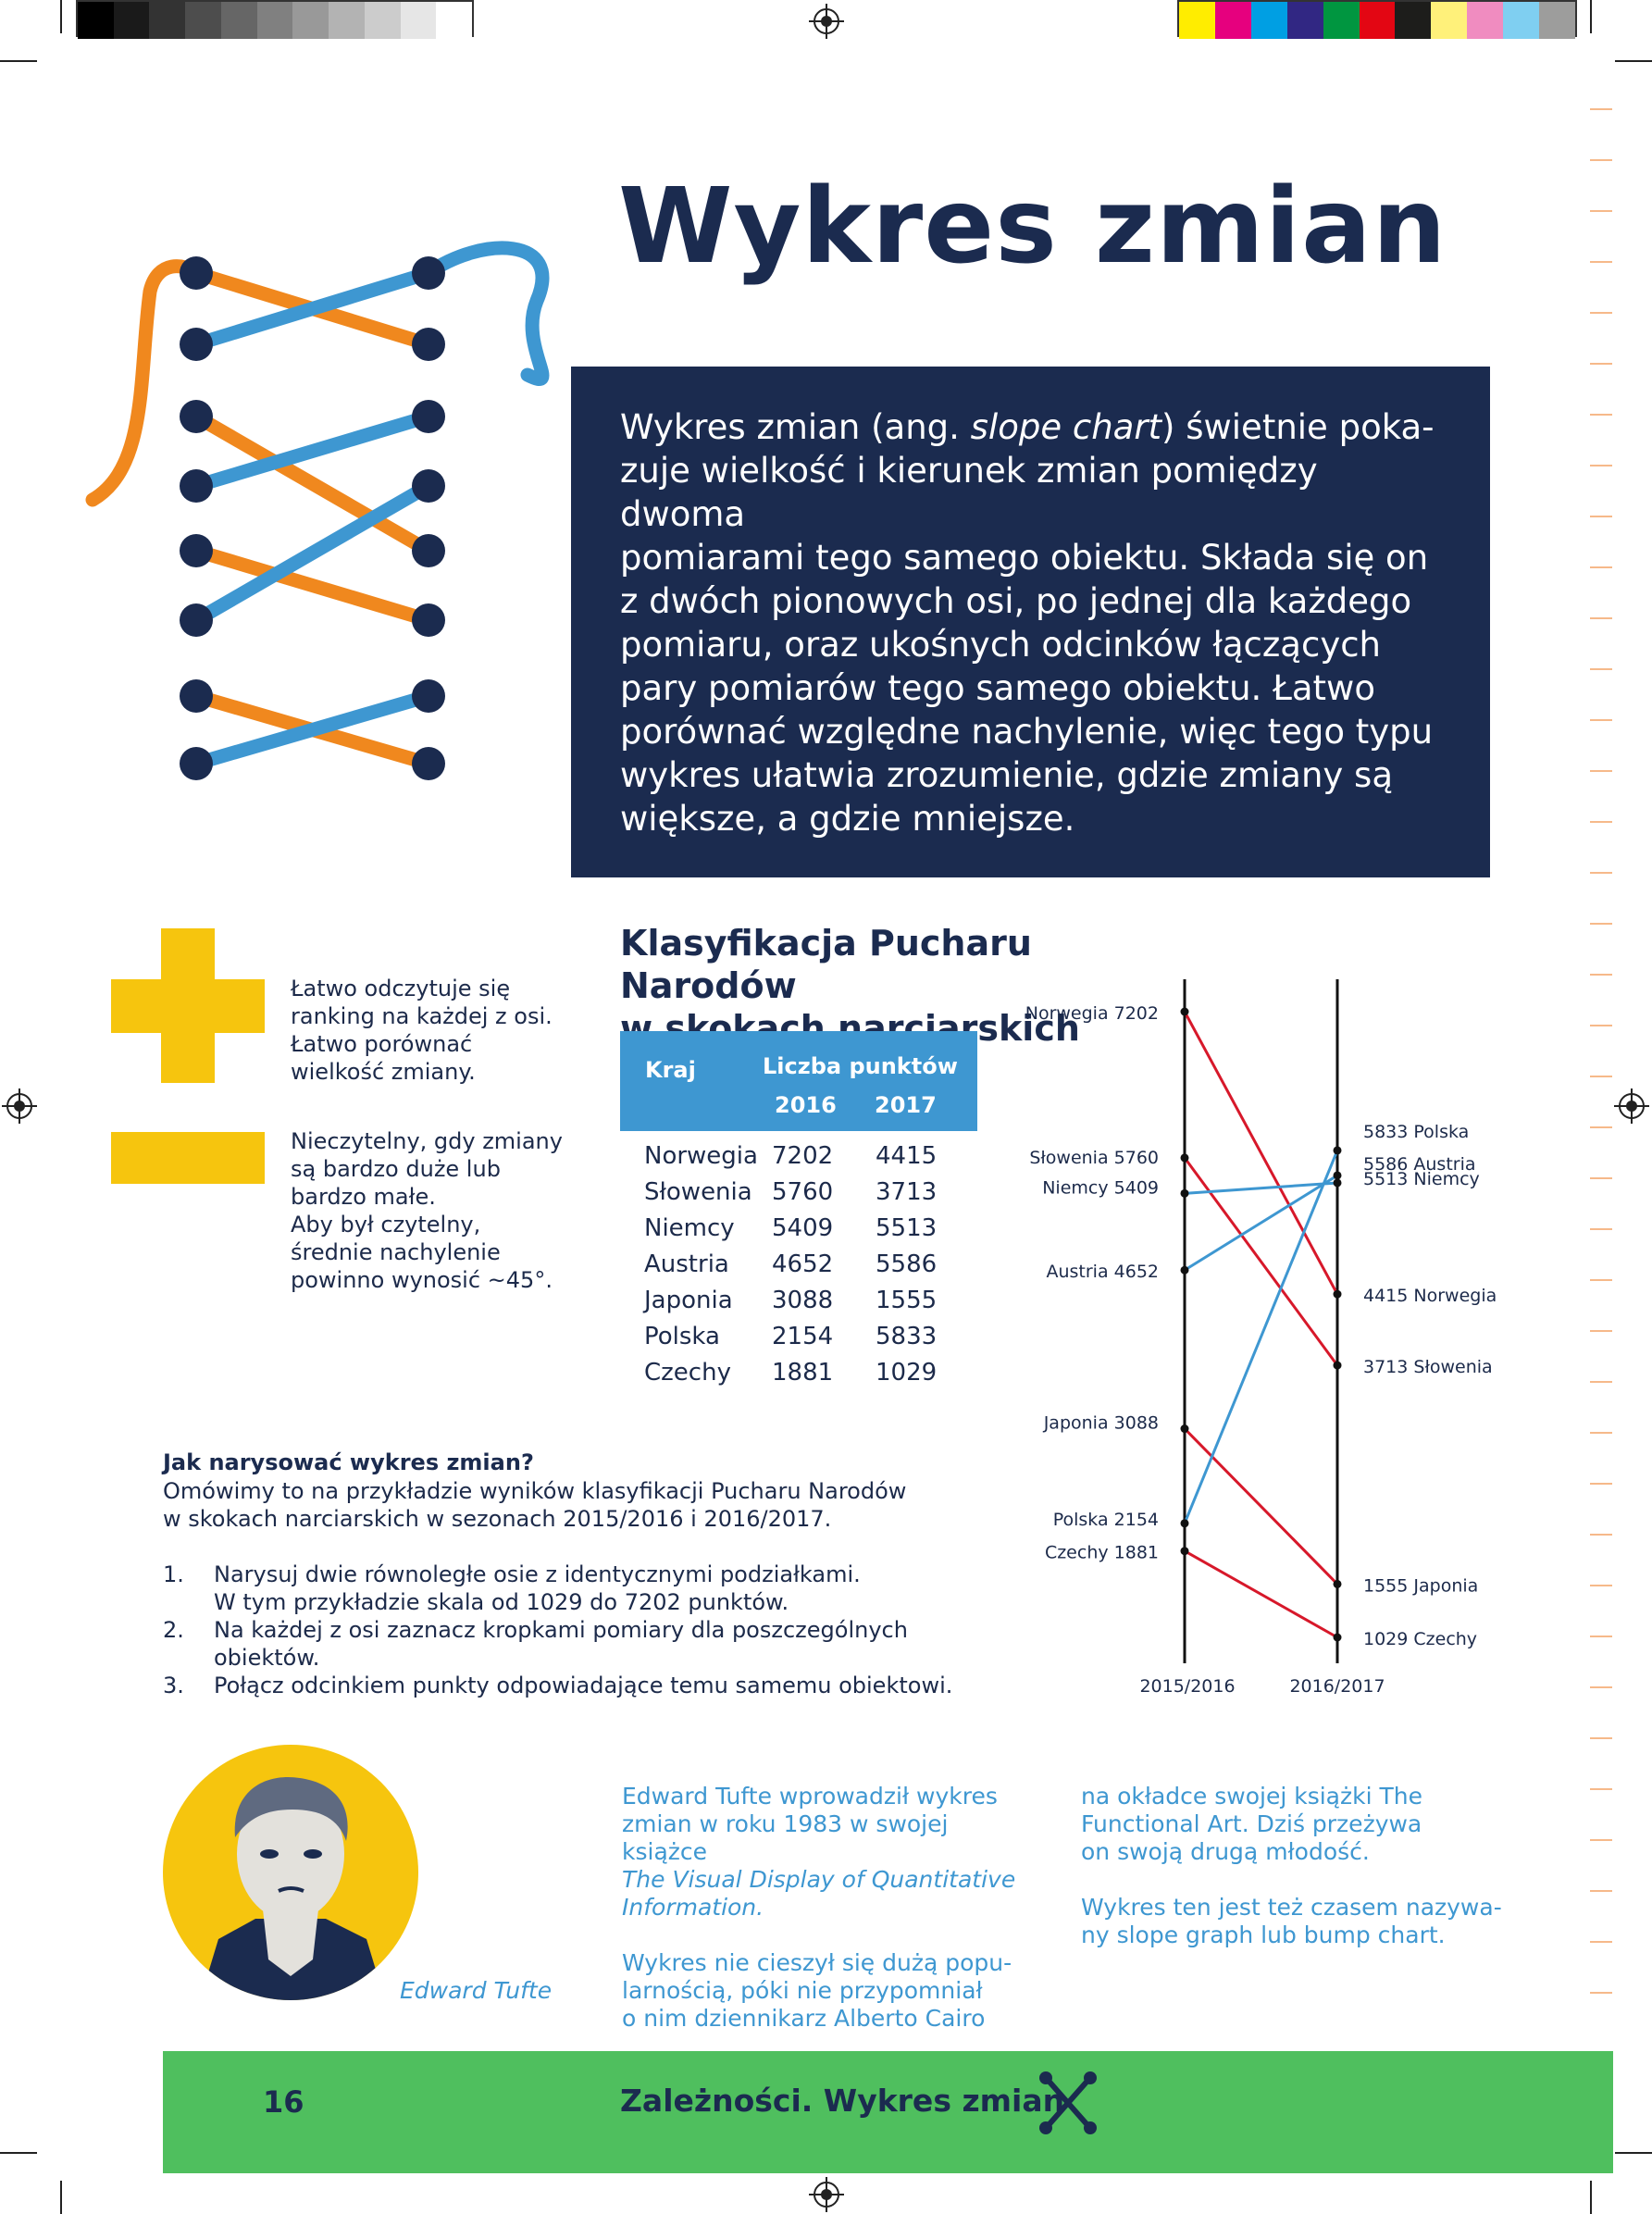 The image size is (1652, 2214). Describe the element at coordinates (267, 1658) in the screenshot. I see `step-line: obiektów.` at that location.